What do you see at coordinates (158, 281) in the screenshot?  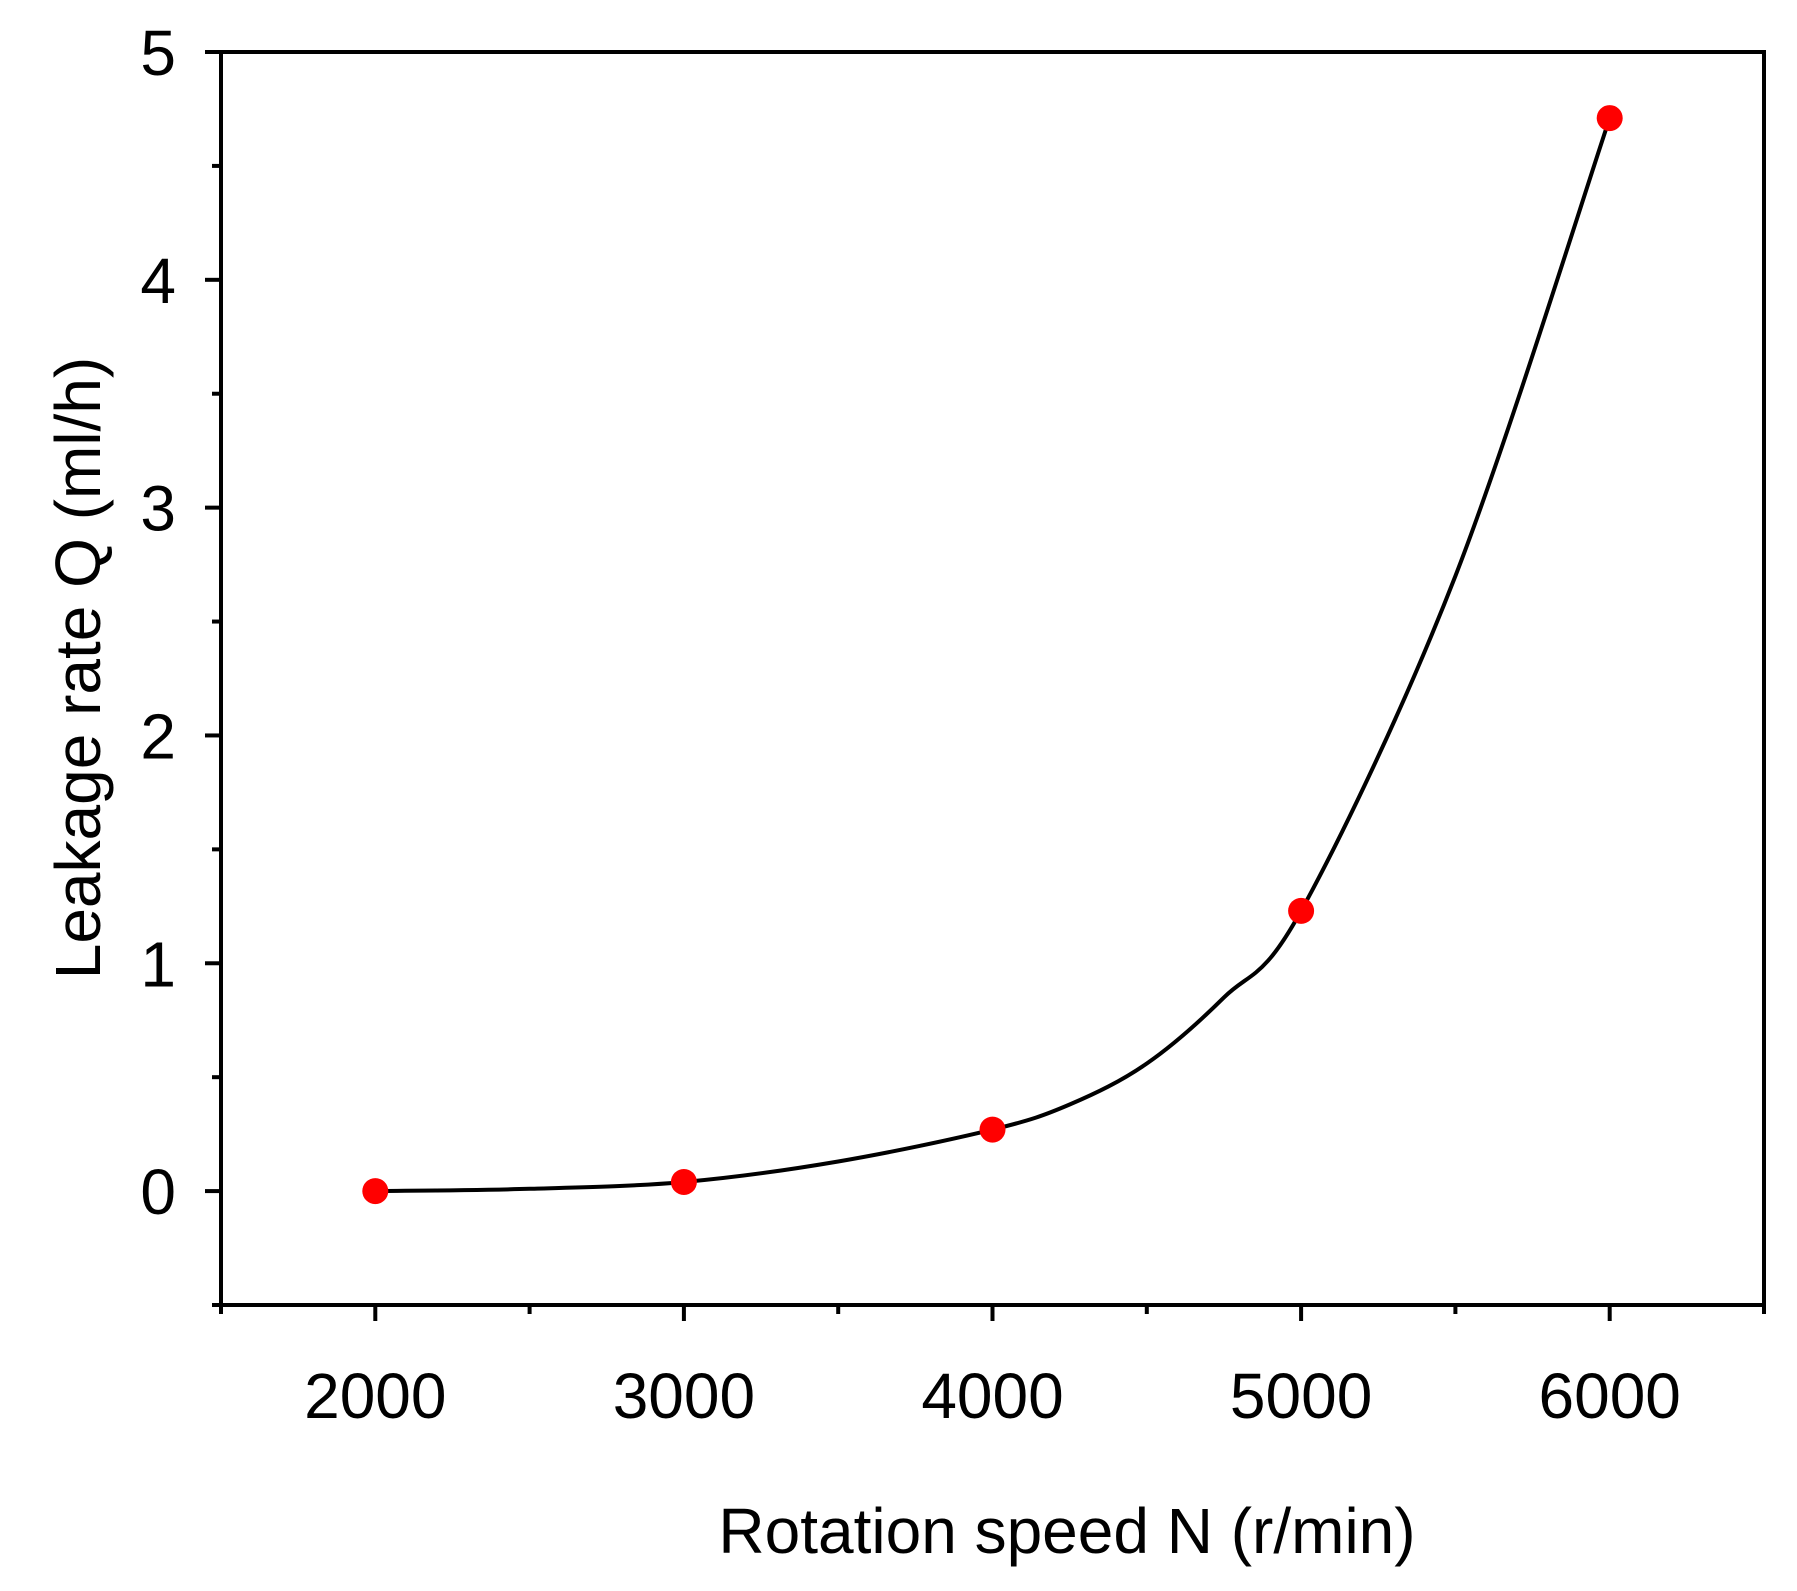 I see `y-tick-label: 4` at bounding box center [158, 281].